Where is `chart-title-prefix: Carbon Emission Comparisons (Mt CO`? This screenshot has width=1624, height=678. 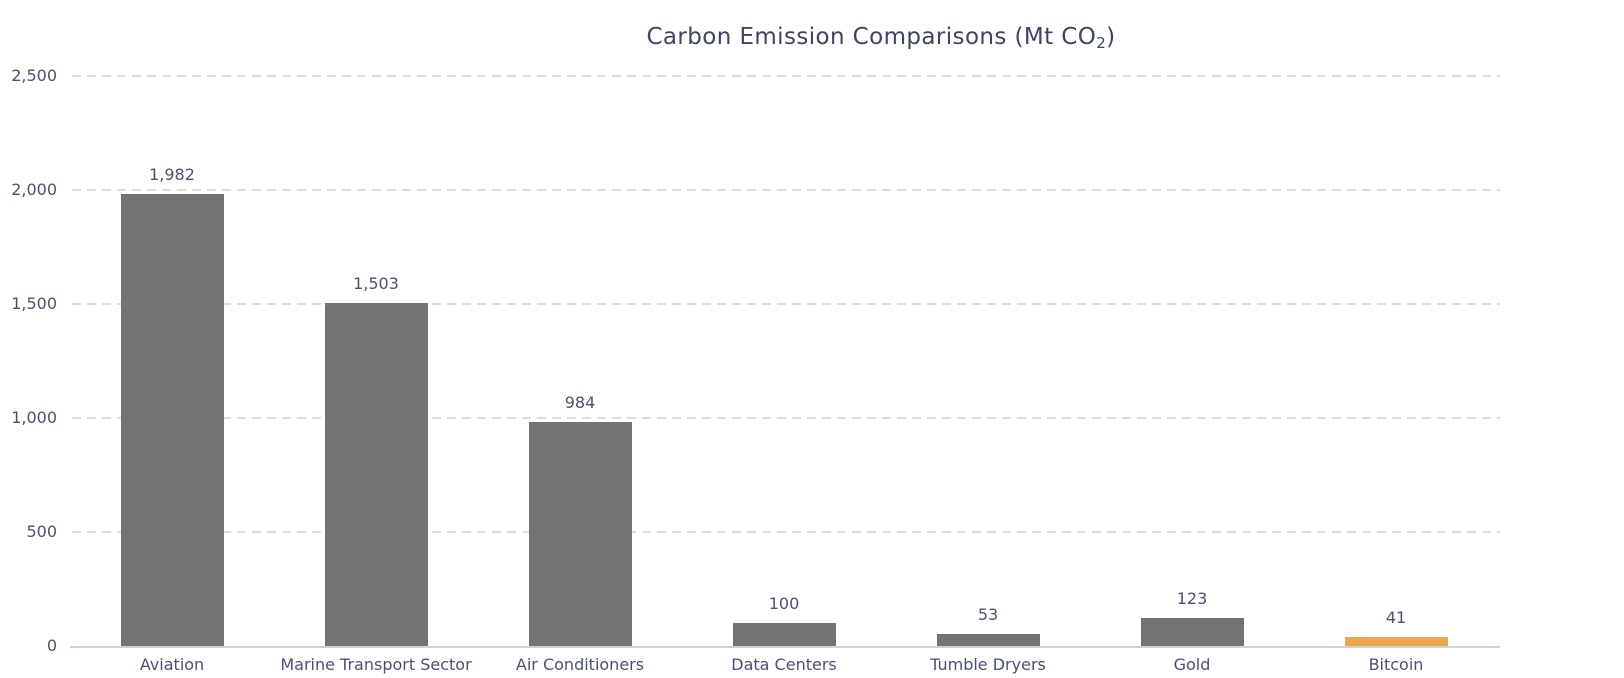 chart-title-prefix: Carbon Emission Comparisons (Mt CO is located at coordinates (871, 37).